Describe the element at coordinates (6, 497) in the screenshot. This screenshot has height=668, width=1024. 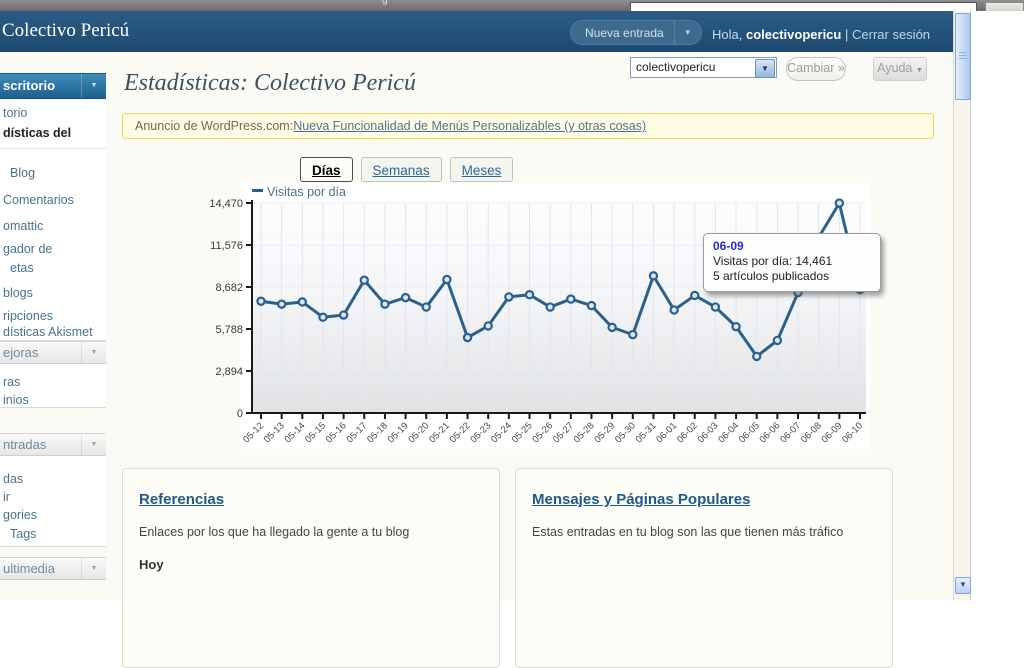
I see `sidebar-item-ir: ir` at that location.